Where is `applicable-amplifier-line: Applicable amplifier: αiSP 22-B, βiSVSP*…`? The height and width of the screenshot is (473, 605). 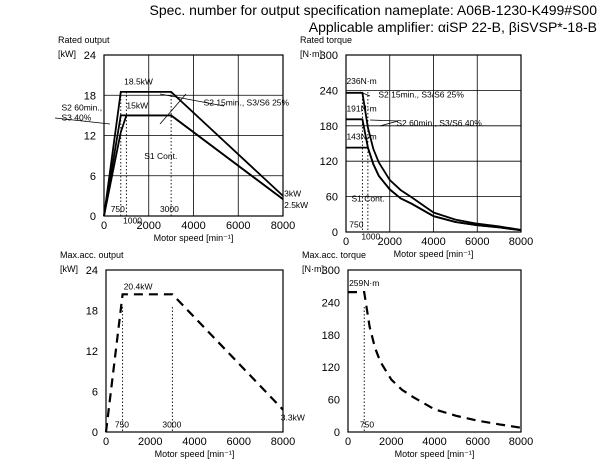
applicable-amplifier-line: Applicable amplifier: αiSP 22-B, βiSVSP*… is located at coordinates (452, 27).